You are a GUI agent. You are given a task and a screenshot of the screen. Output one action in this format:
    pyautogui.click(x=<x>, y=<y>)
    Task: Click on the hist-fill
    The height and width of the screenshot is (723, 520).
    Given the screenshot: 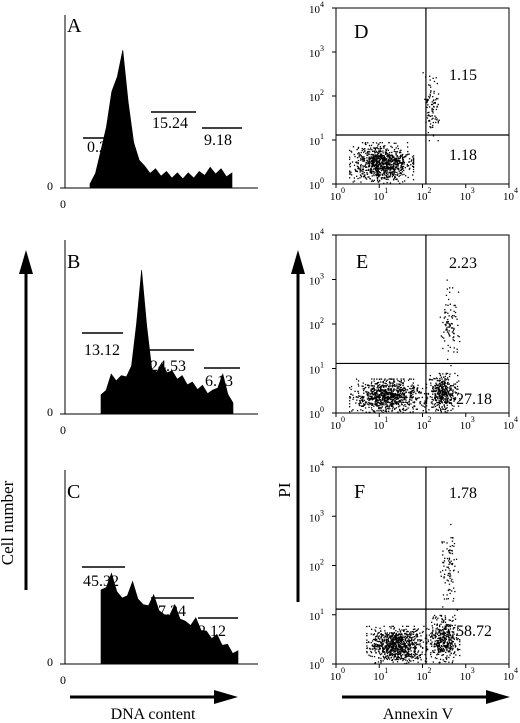 What is the action you would take?
    pyautogui.click(x=167, y=342)
    